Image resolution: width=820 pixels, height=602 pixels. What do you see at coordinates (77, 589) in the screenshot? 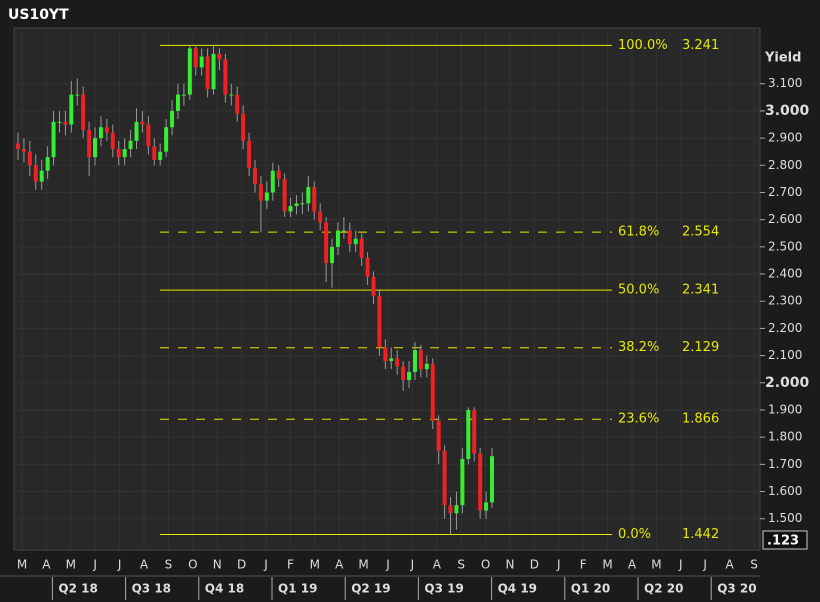
I see `quarter-label: Q2 18` at bounding box center [77, 589].